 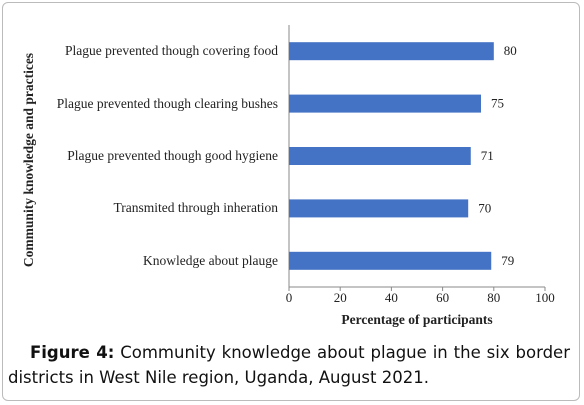 What do you see at coordinates (72, 352) in the screenshot?
I see `caption-label: Figure 4:` at bounding box center [72, 352].